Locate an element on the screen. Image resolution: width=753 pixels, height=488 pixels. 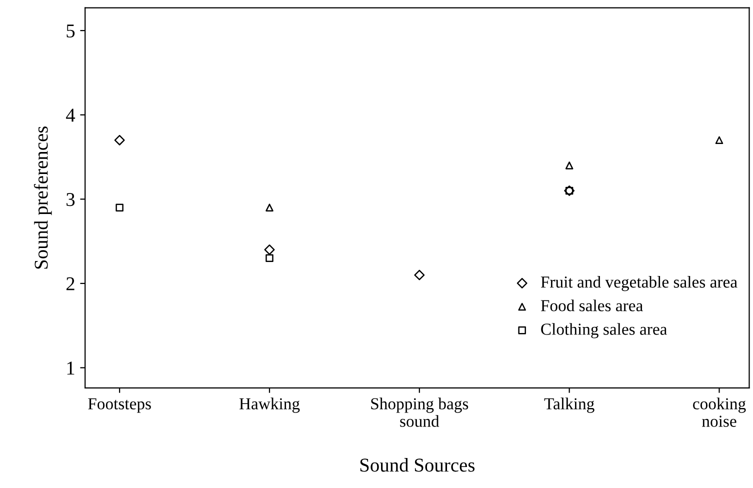
legend-label: Clothing sales area is located at coordinates (604, 330).